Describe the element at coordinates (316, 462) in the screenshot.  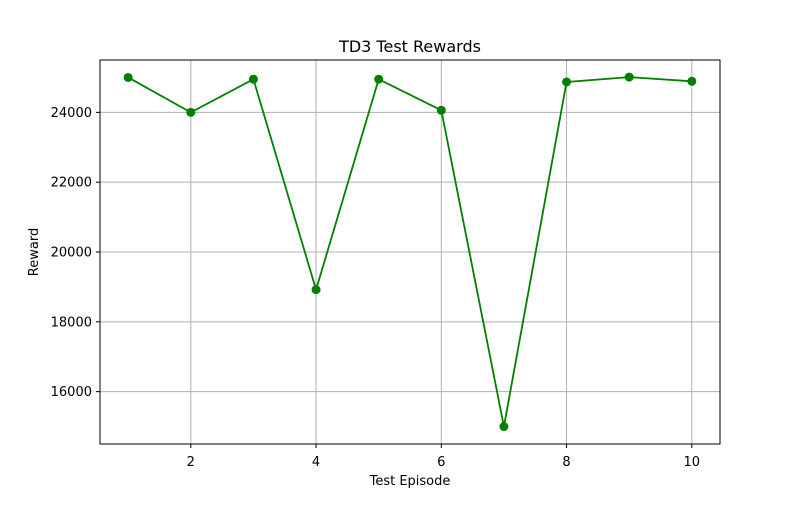
I see `x-tick-label: 4` at that location.